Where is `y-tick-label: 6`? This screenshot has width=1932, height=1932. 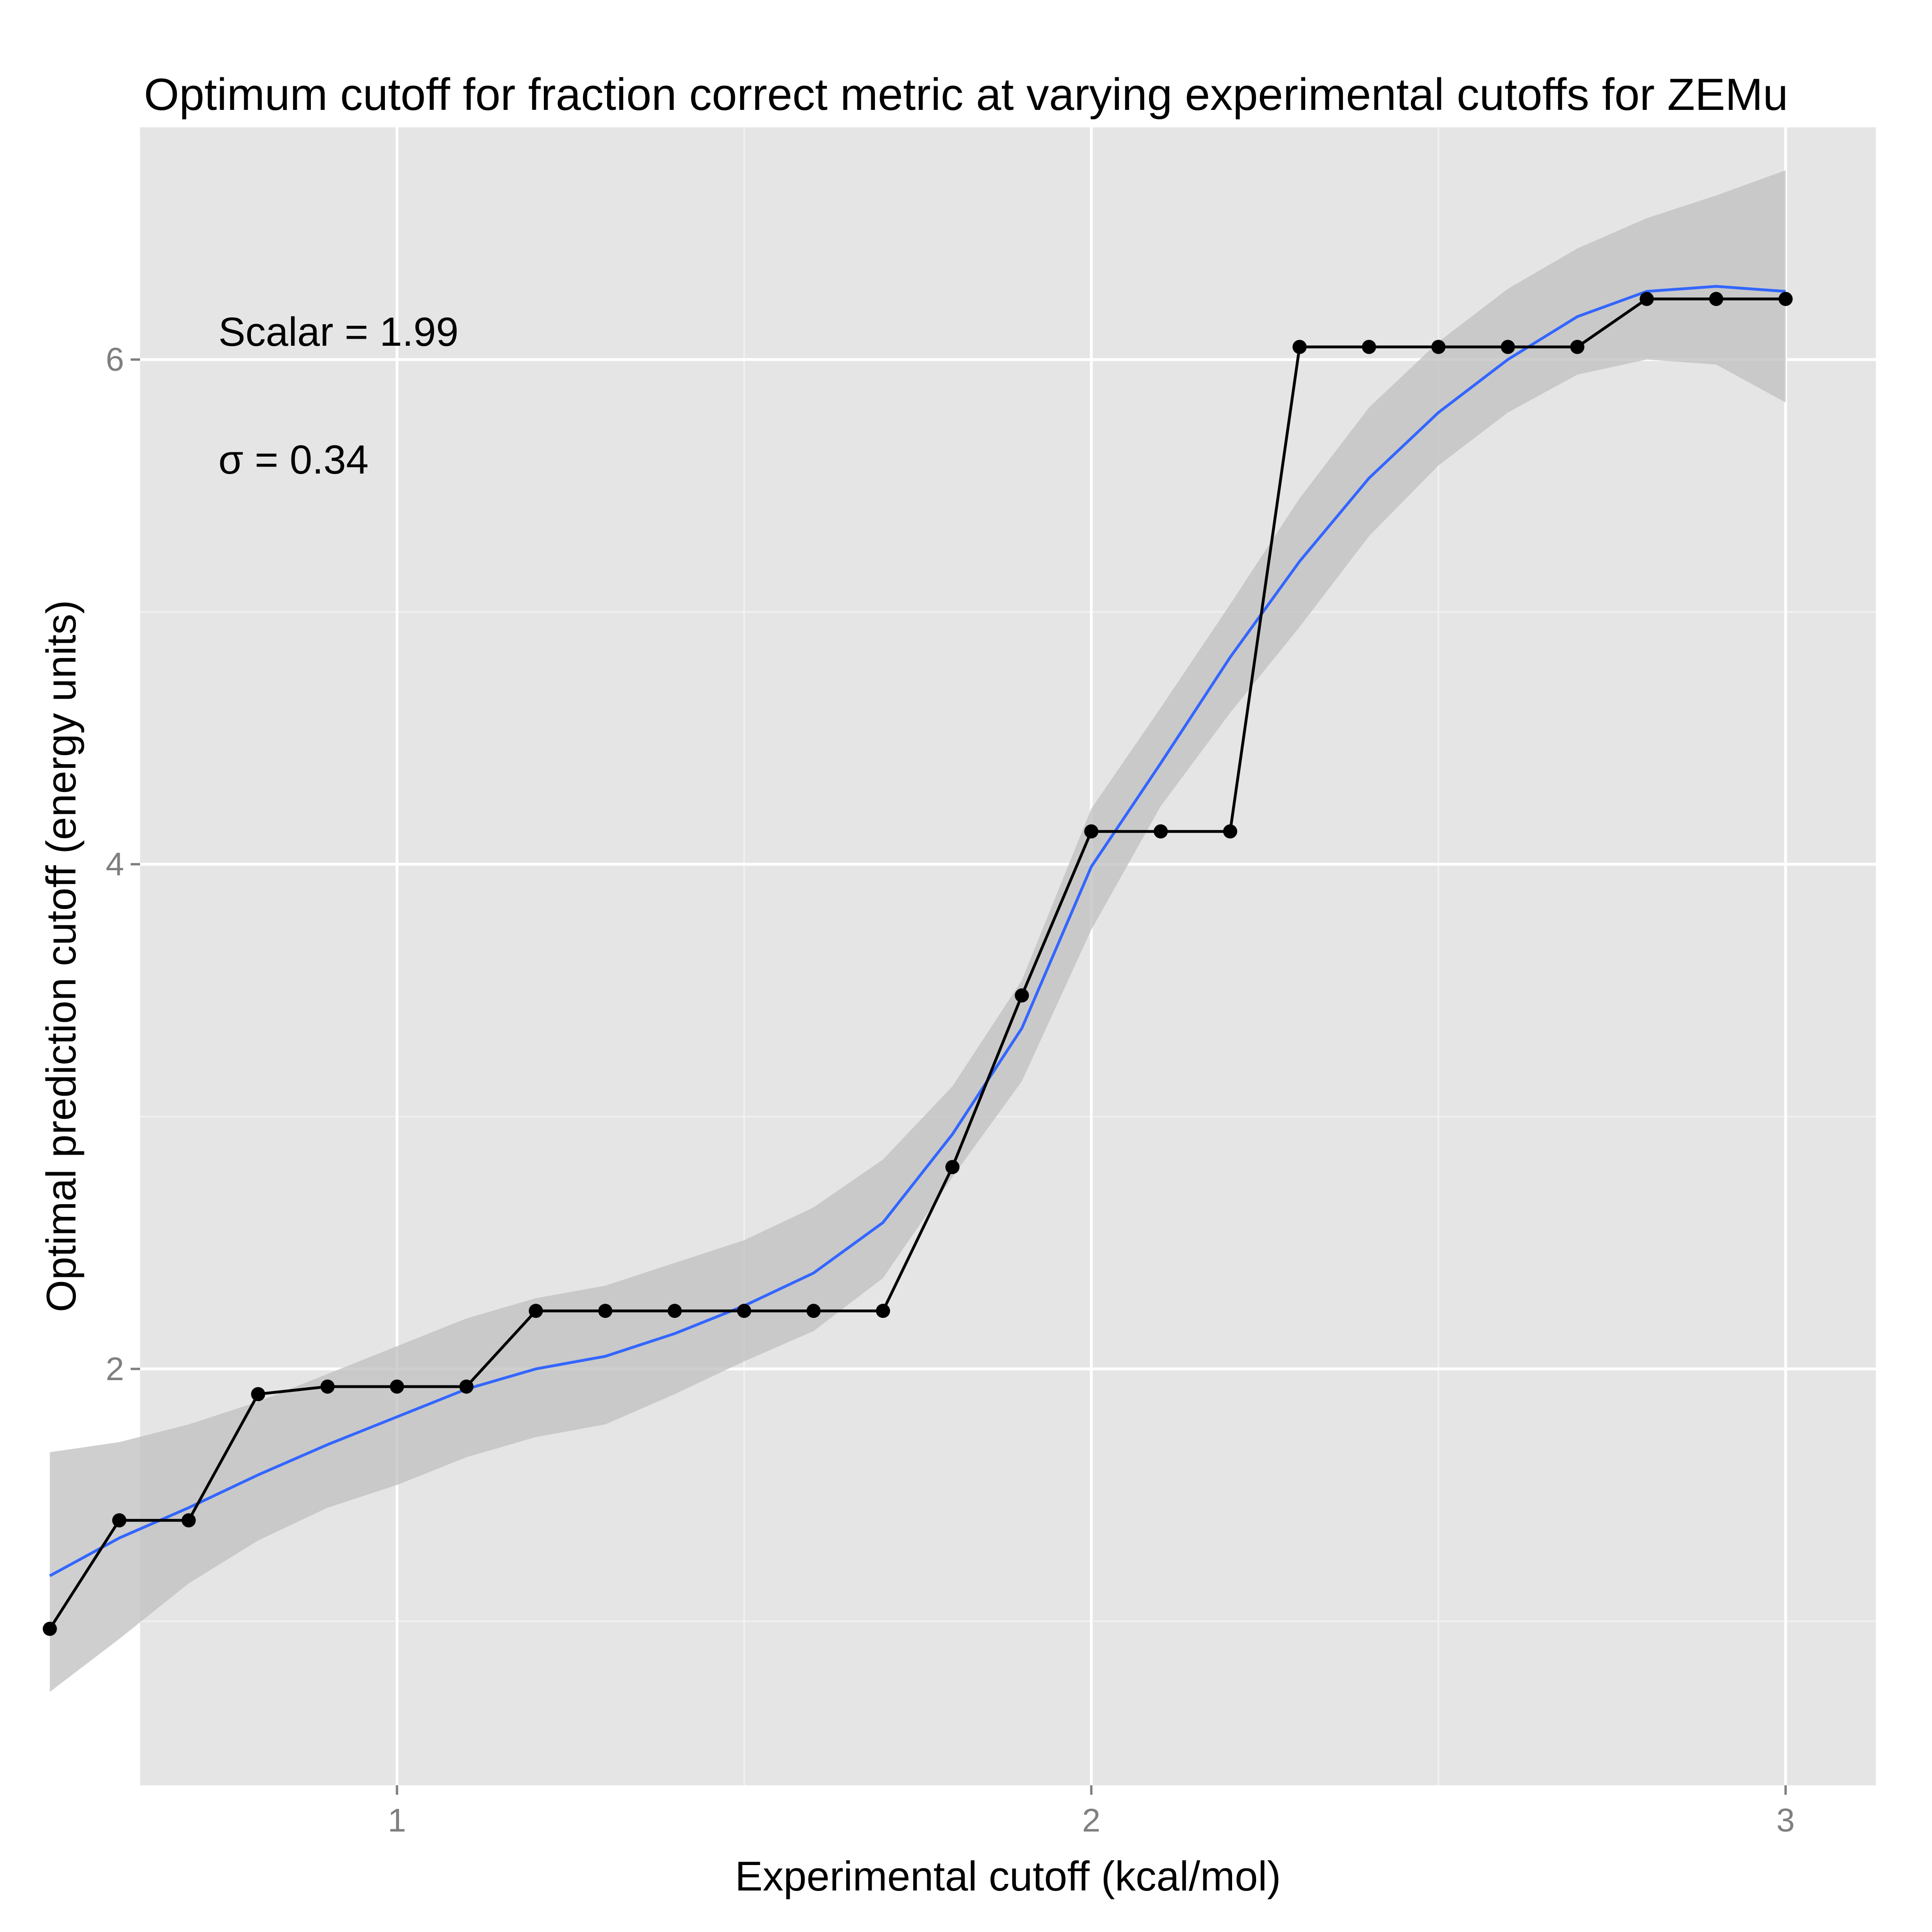
y-tick-label: 6 is located at coordinates (115, 359).